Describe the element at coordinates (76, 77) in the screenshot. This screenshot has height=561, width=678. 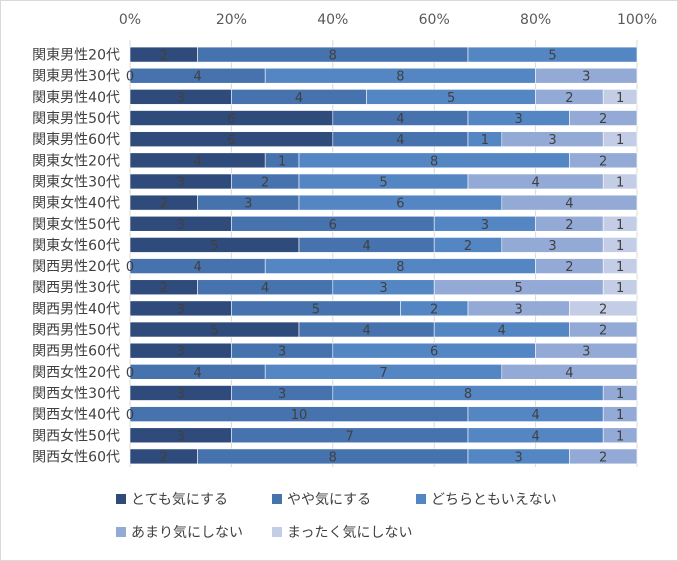
I see `category-label: 関東男性30代` at that location.